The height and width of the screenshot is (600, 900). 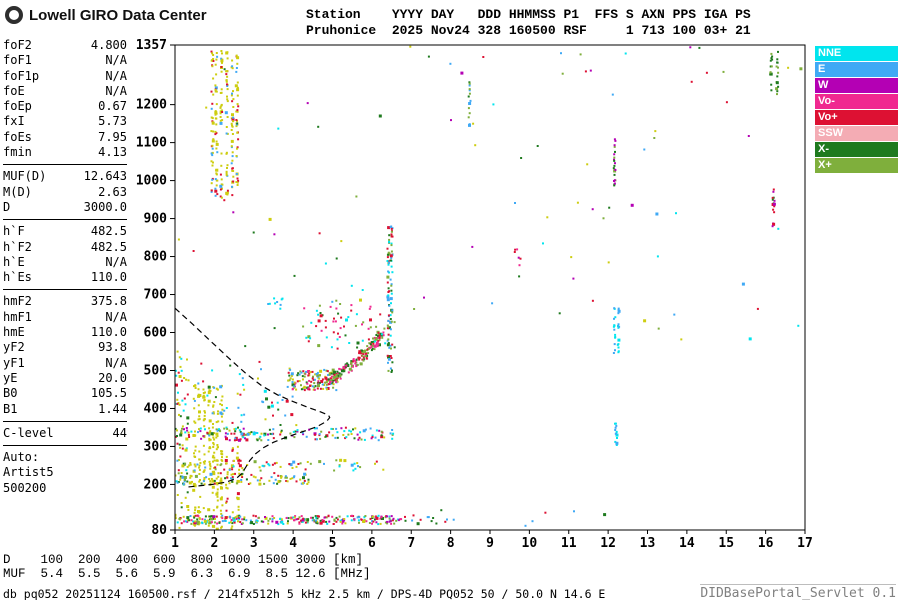 What do you see at coordinates (17, 316) in the screenshot?
I see `param-label: hmF1` at bounding box center [17, 316].